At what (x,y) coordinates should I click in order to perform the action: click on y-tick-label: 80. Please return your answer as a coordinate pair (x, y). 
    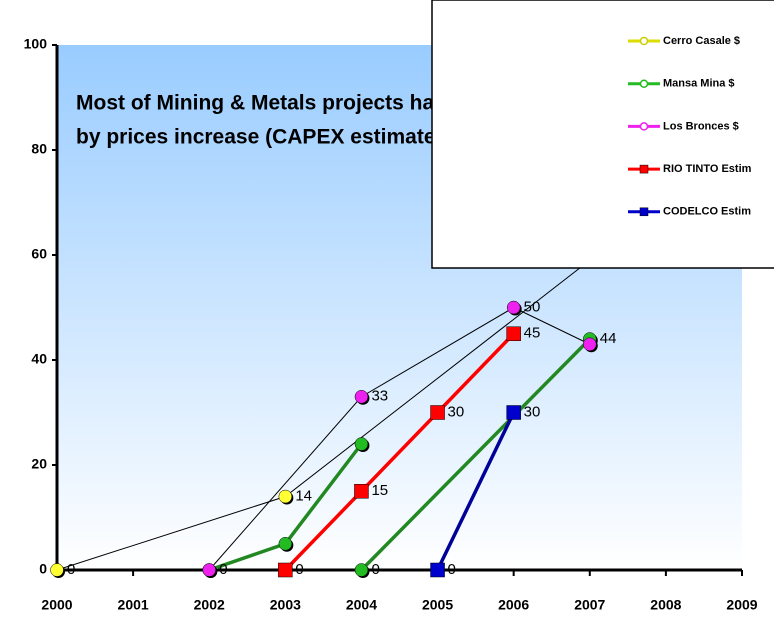
    Looking at the image, I should click on (39, 149).